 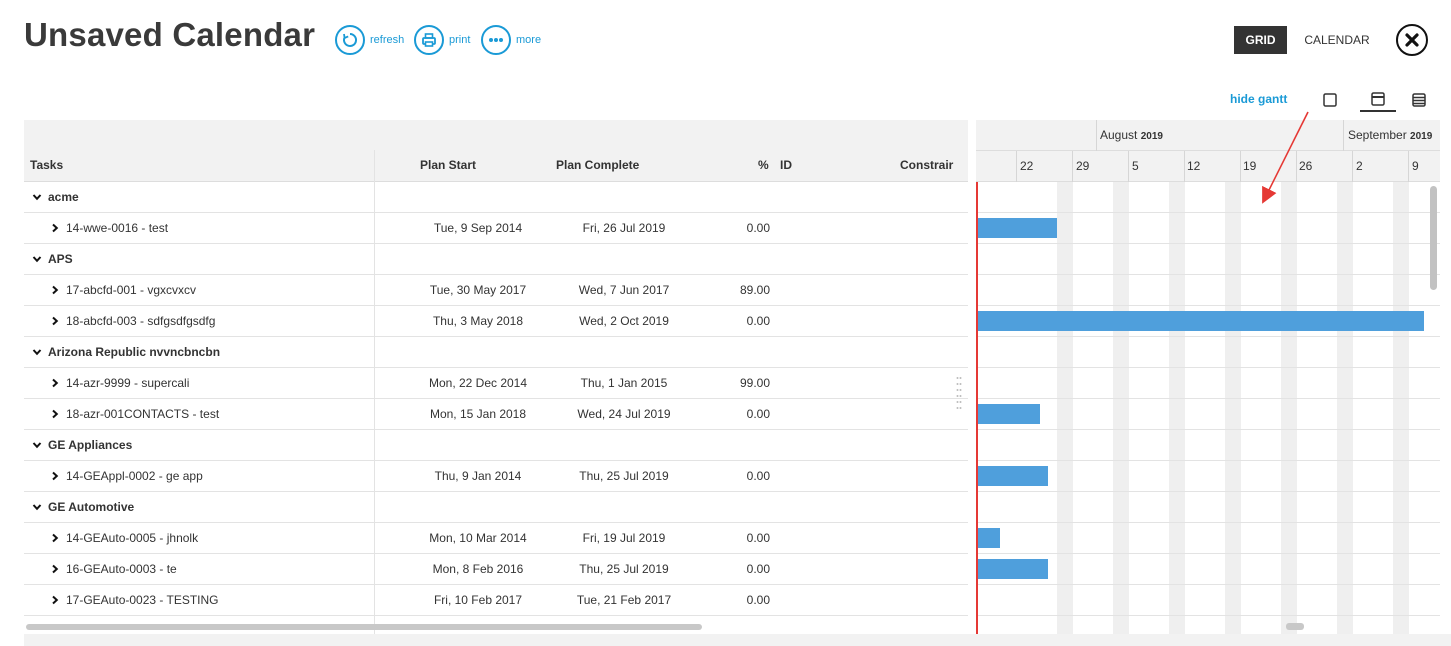 I want to click on day-label: 26, so click(x=1306, y=166).